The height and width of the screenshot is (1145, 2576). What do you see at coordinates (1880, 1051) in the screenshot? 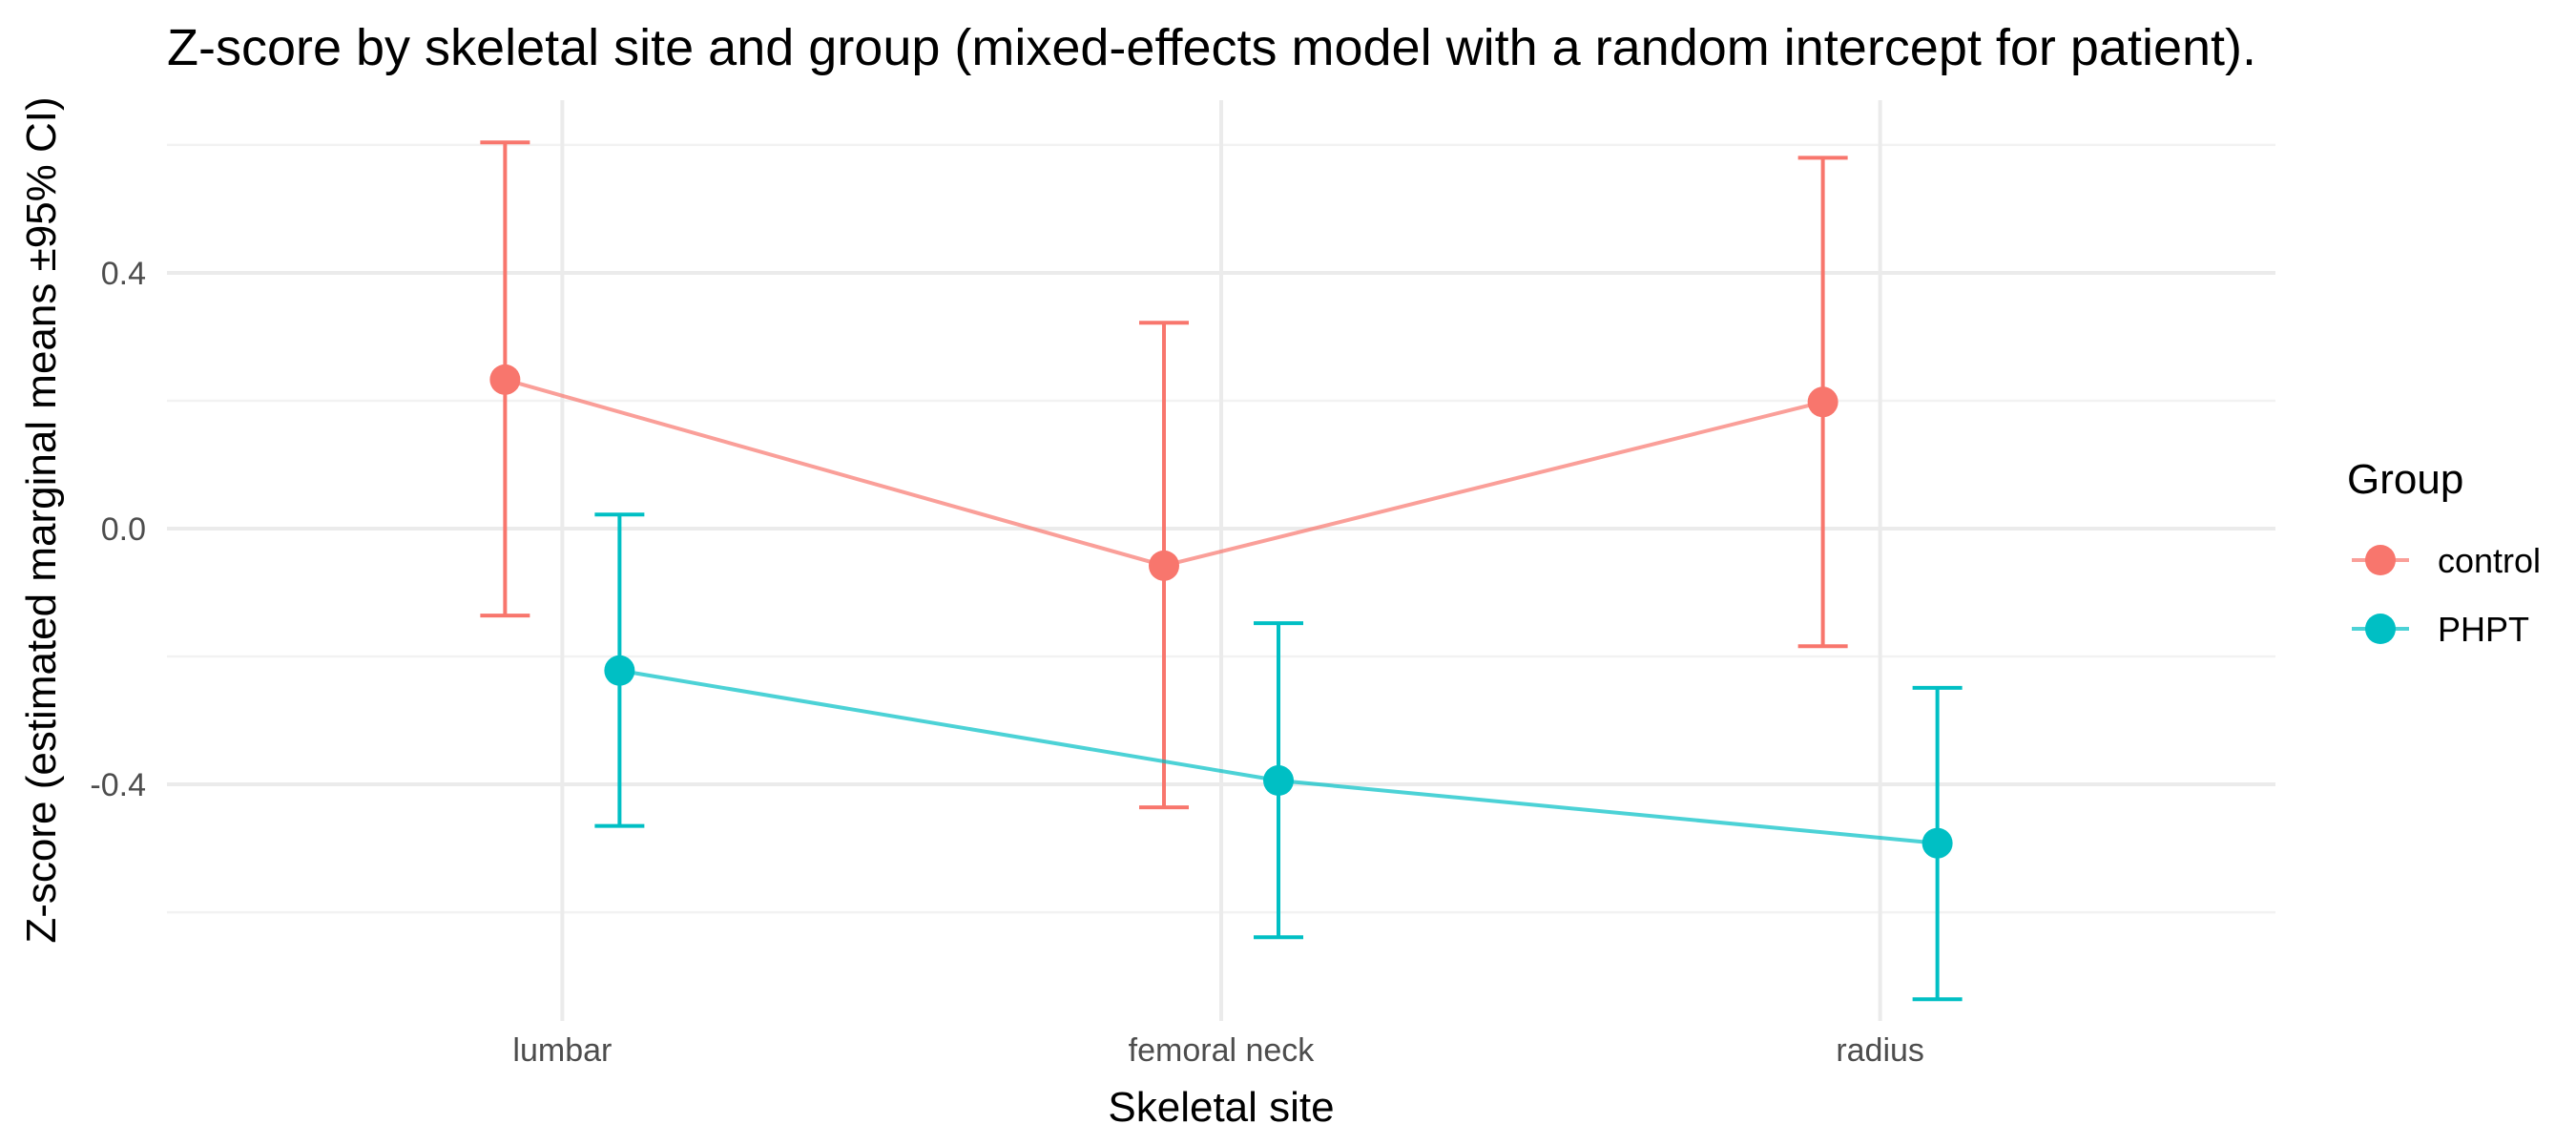
I see `x-tick-label: radius` at bounding box center [1880, 1051].